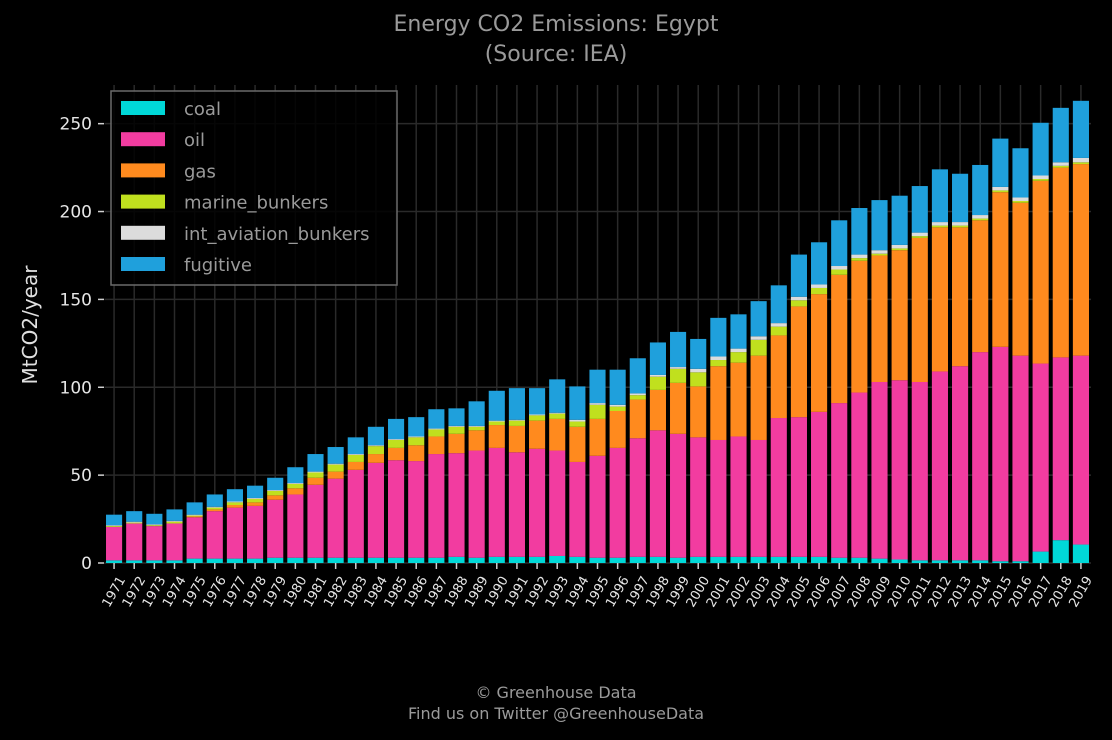 Image resolution: width=1112 pixels, height=740 pixels. I want to click on y-tick-label: 250, so click(76, 125).